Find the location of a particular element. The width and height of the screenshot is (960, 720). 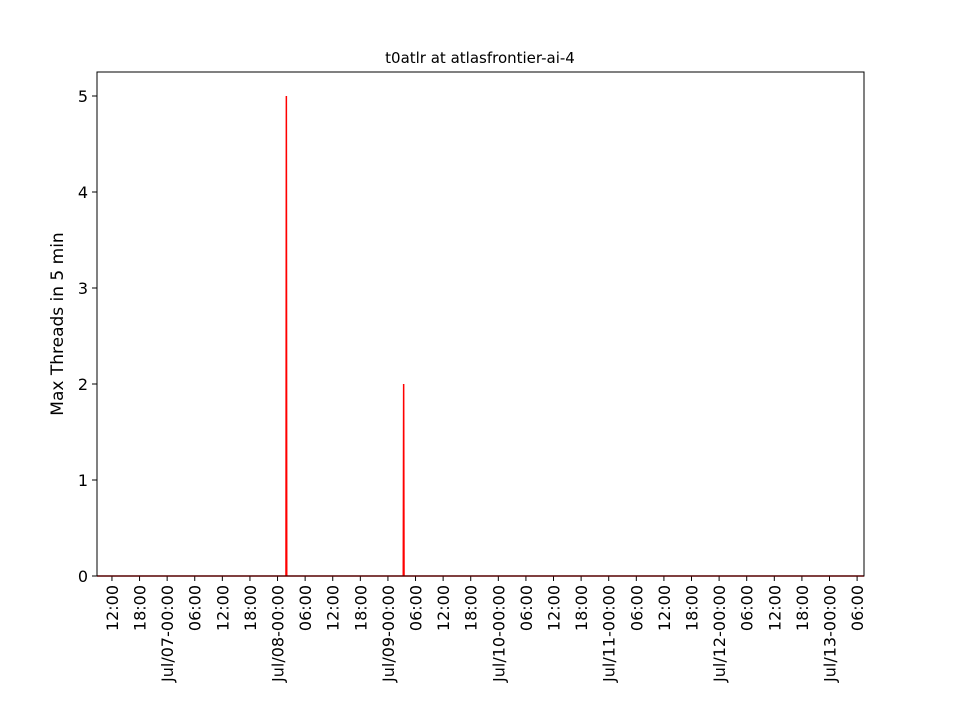

x-tick-label: Jul/07-00:00 is located at coordinates (167, 634).